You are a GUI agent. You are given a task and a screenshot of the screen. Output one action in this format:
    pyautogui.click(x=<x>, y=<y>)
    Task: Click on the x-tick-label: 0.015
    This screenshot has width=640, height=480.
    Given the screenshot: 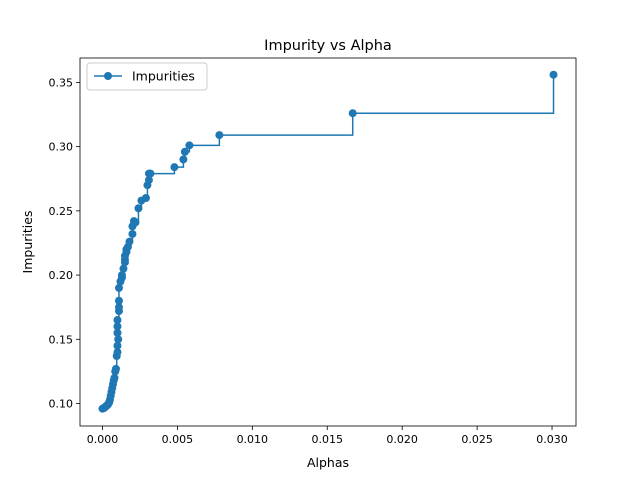 What is the action you would take?
    pyautogui.click(x=328, y=439)
    